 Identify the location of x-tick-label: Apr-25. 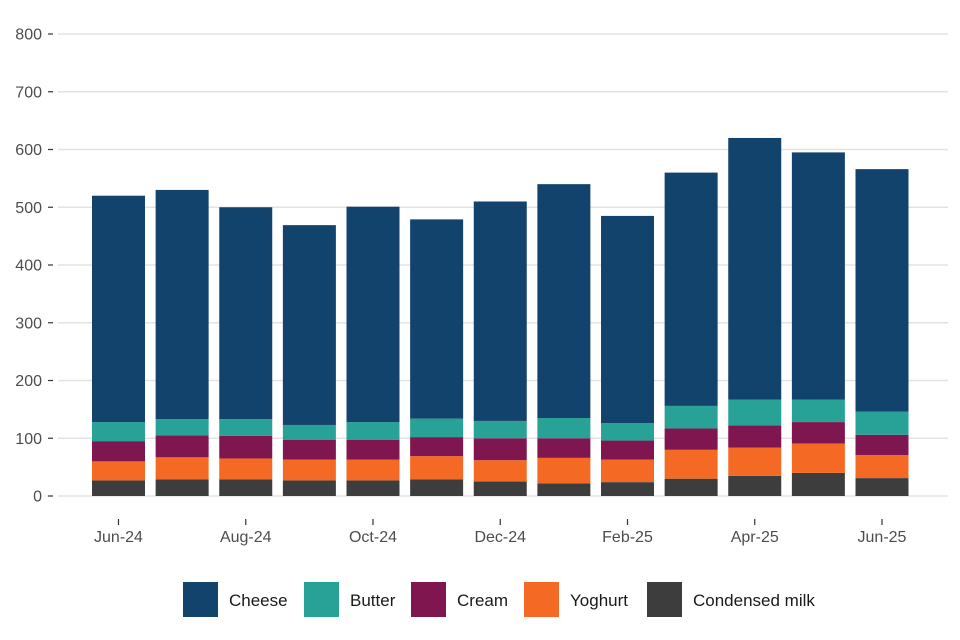
(755, 537).